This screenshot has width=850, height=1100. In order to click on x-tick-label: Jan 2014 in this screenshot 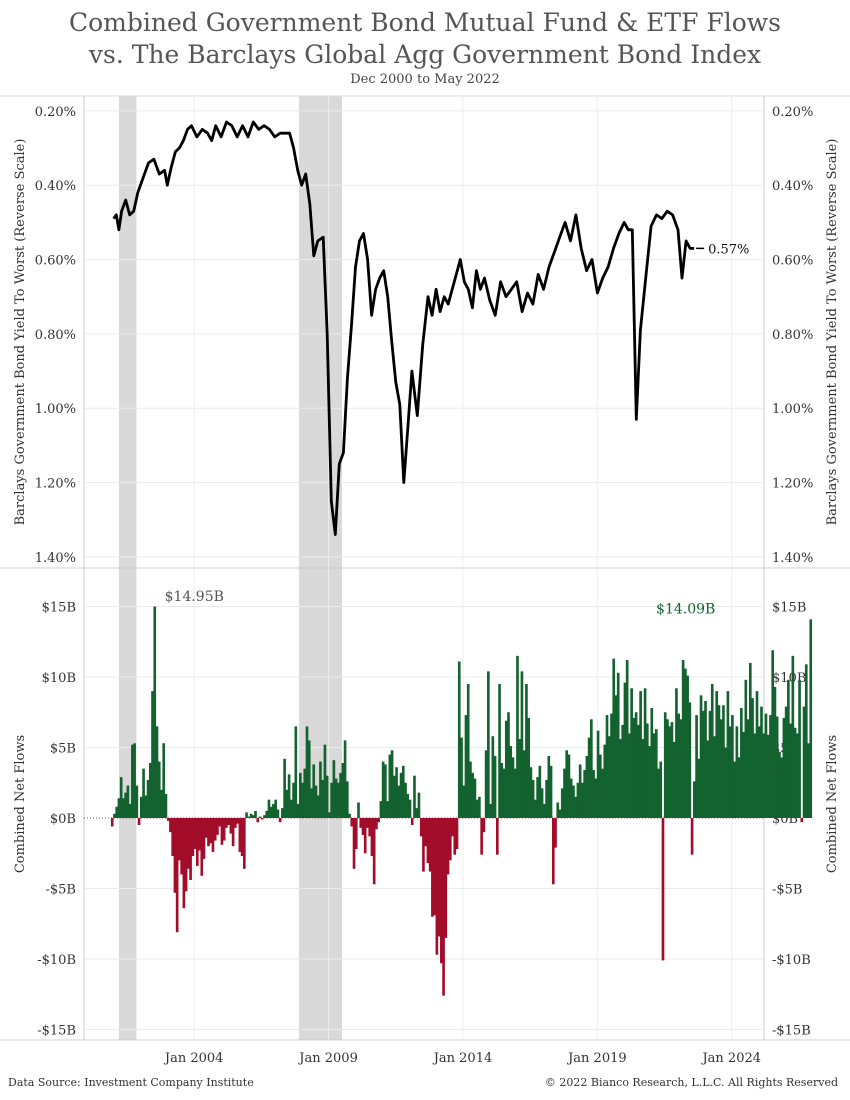, I will do `click(462, 1058)`.